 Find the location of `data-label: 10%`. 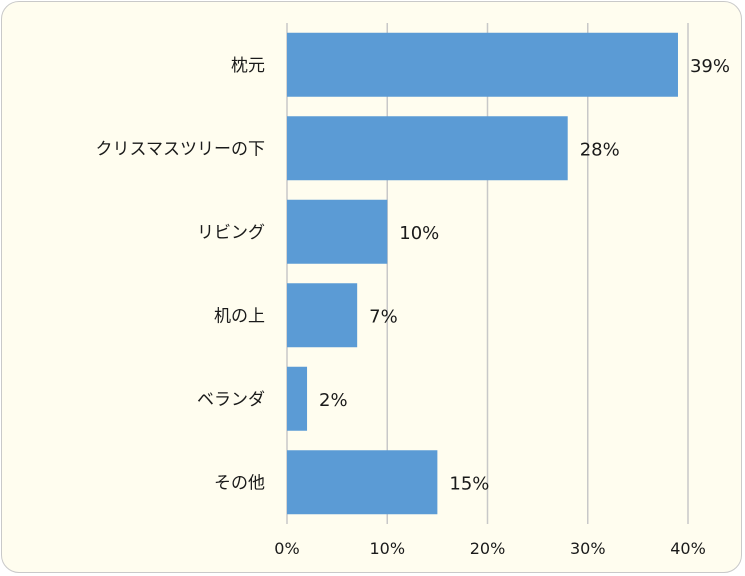

data-label: 10% is located at coordinates (419, 233).